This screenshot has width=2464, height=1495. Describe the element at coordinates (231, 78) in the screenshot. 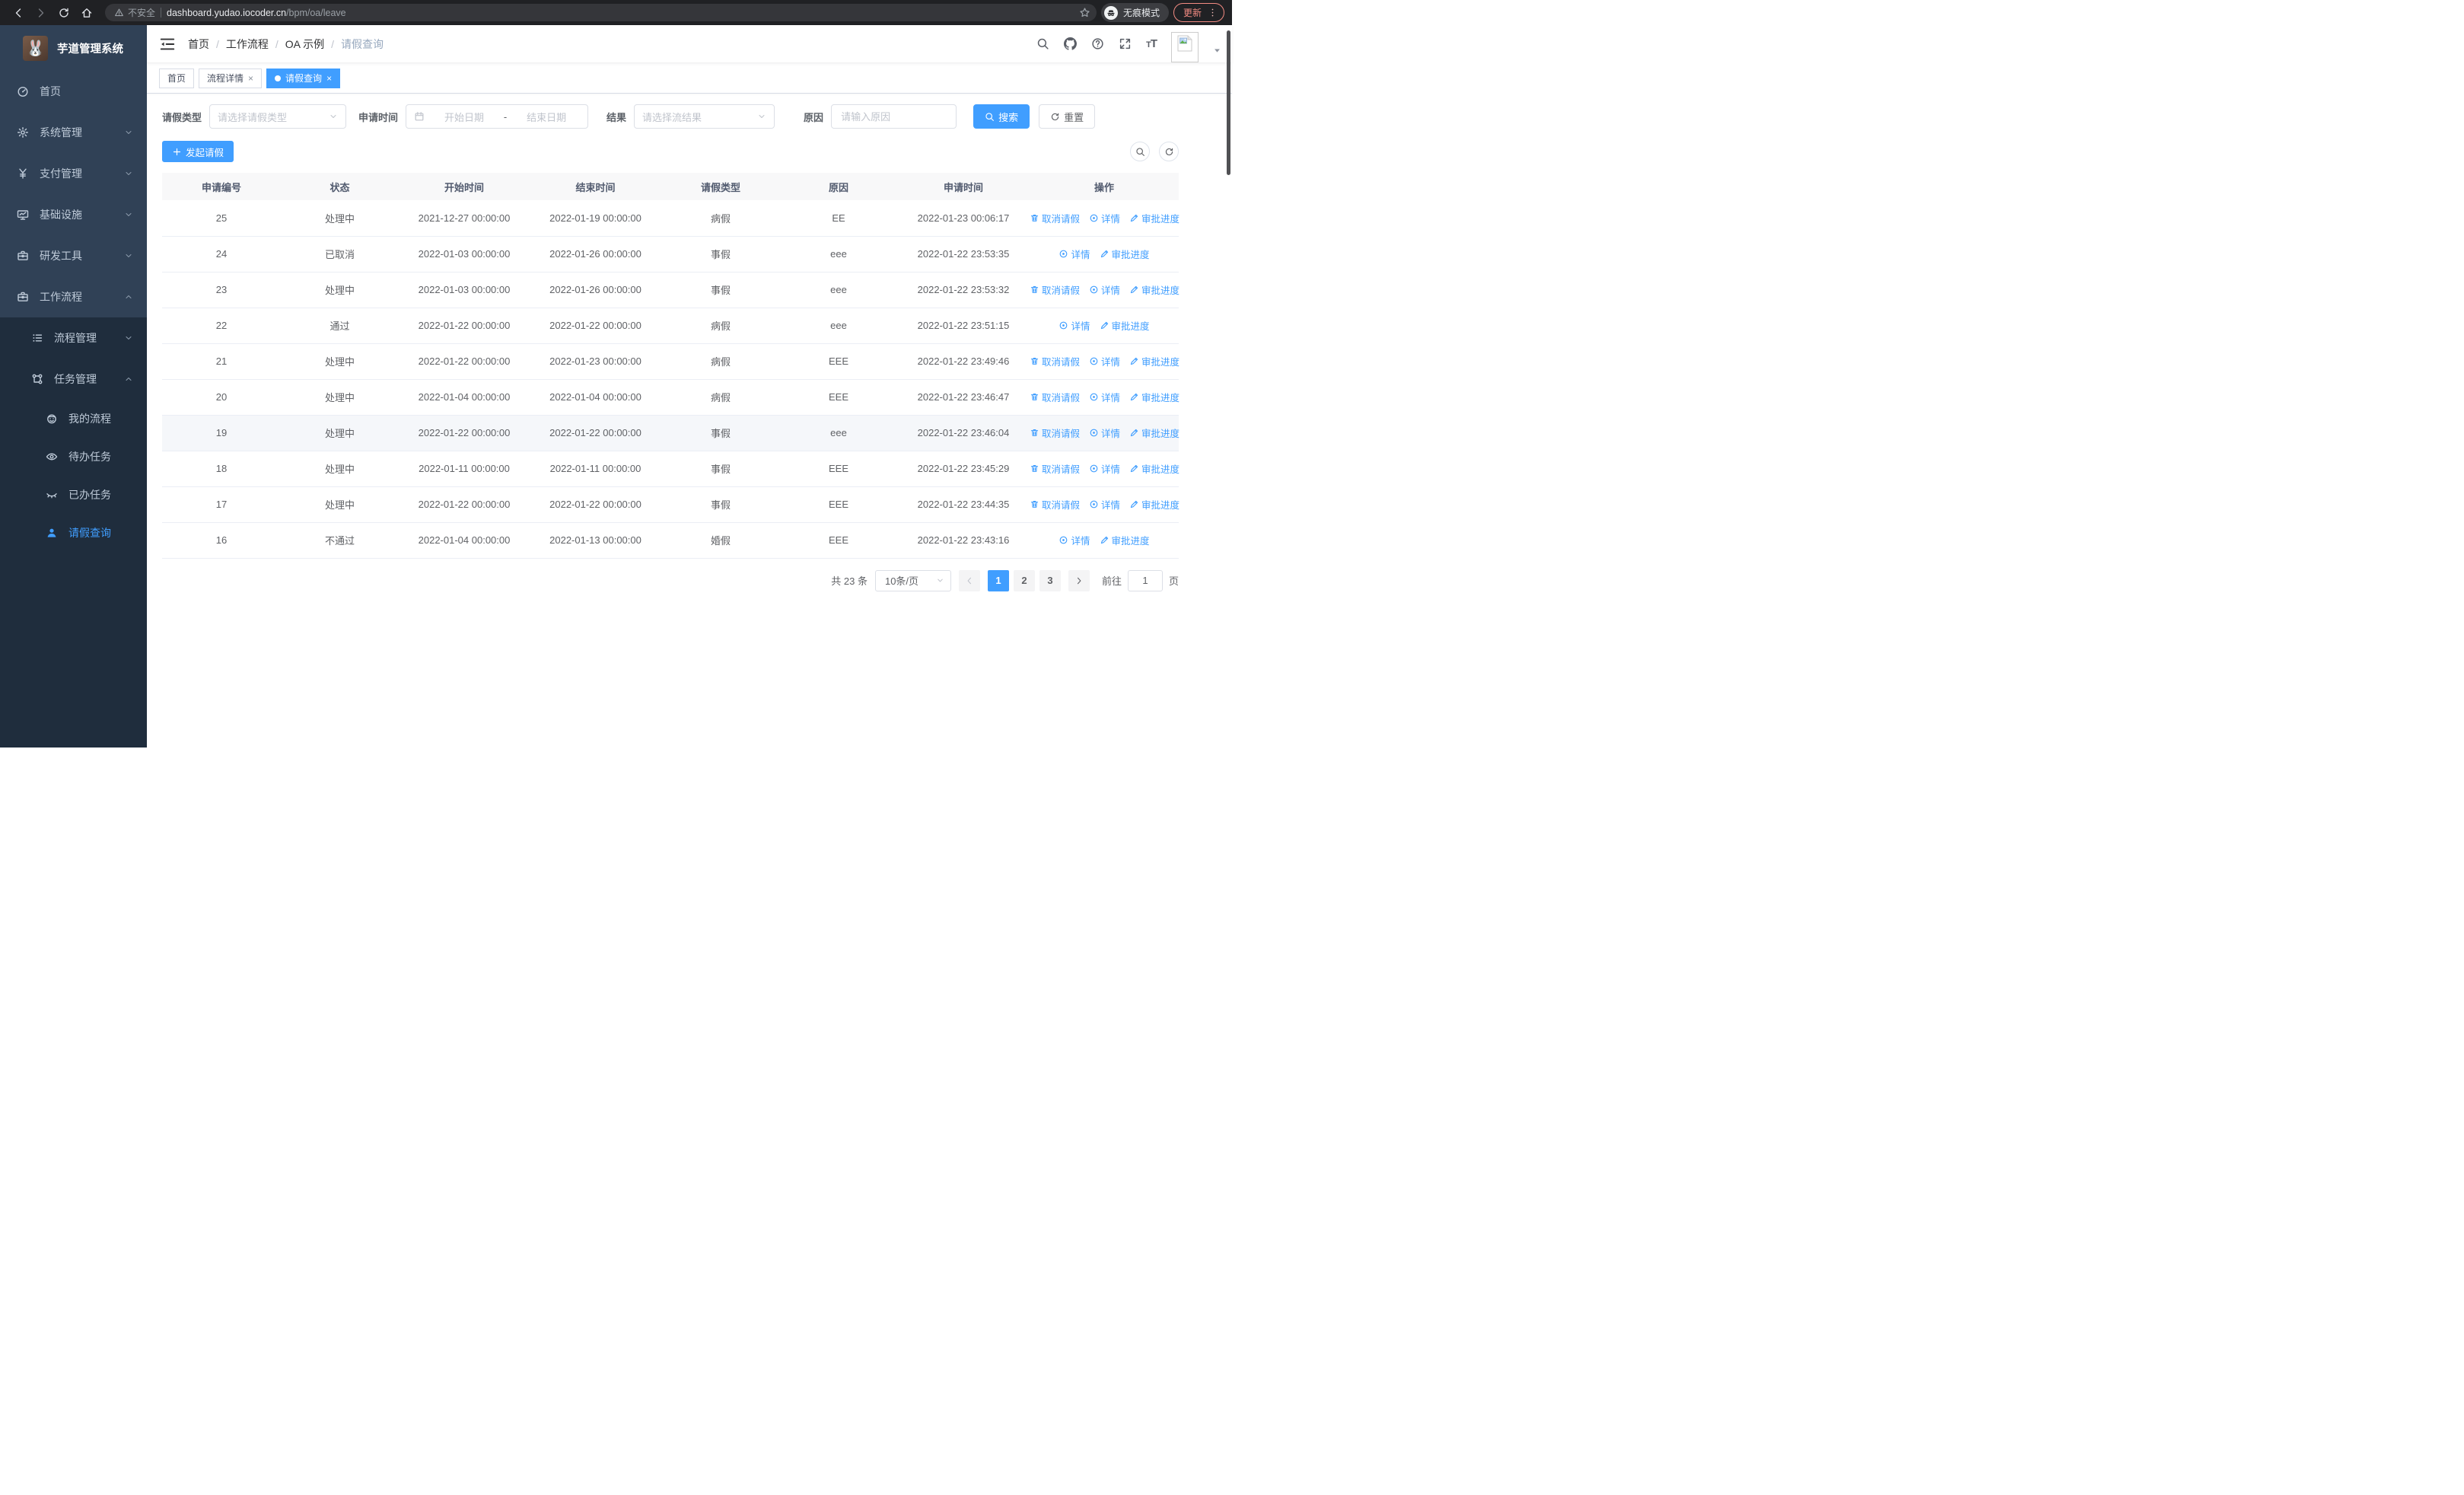

I see `tab-process-detail: 流程详情 ×` at that location.